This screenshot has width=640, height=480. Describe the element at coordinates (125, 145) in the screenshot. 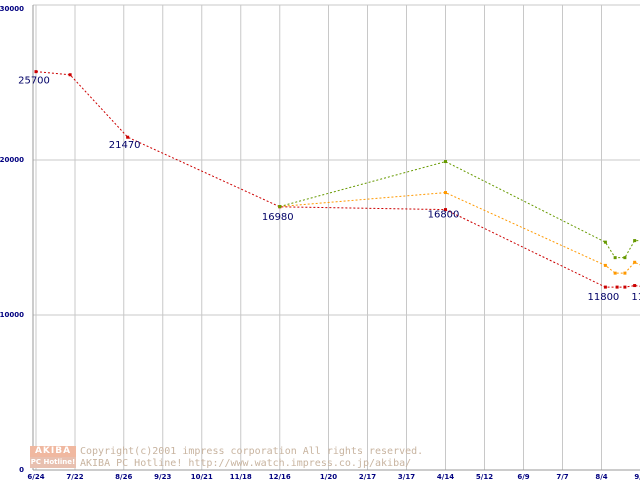

I see `data-label: 21470` at that location.